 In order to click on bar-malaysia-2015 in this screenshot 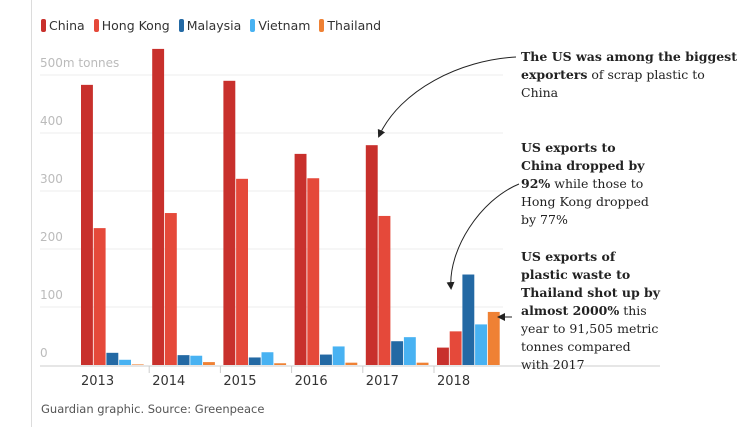, I will do `click(254, 361)`.